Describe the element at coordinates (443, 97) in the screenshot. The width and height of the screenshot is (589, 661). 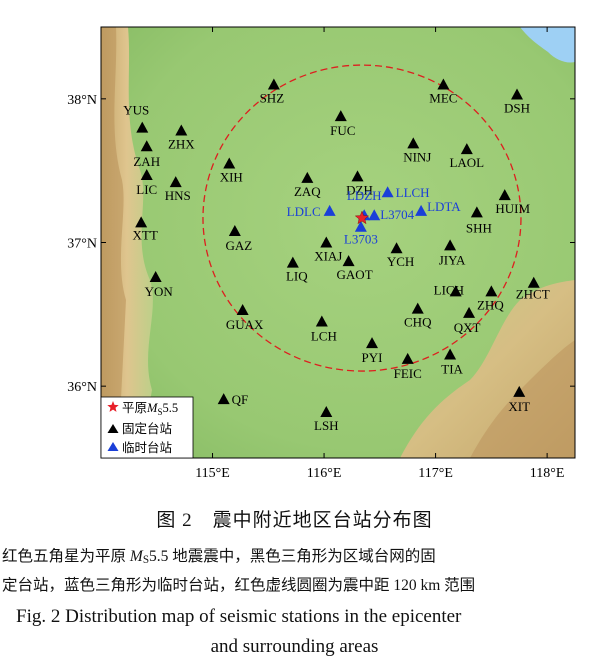
I see `fixed-station-label: MEC` at that location.